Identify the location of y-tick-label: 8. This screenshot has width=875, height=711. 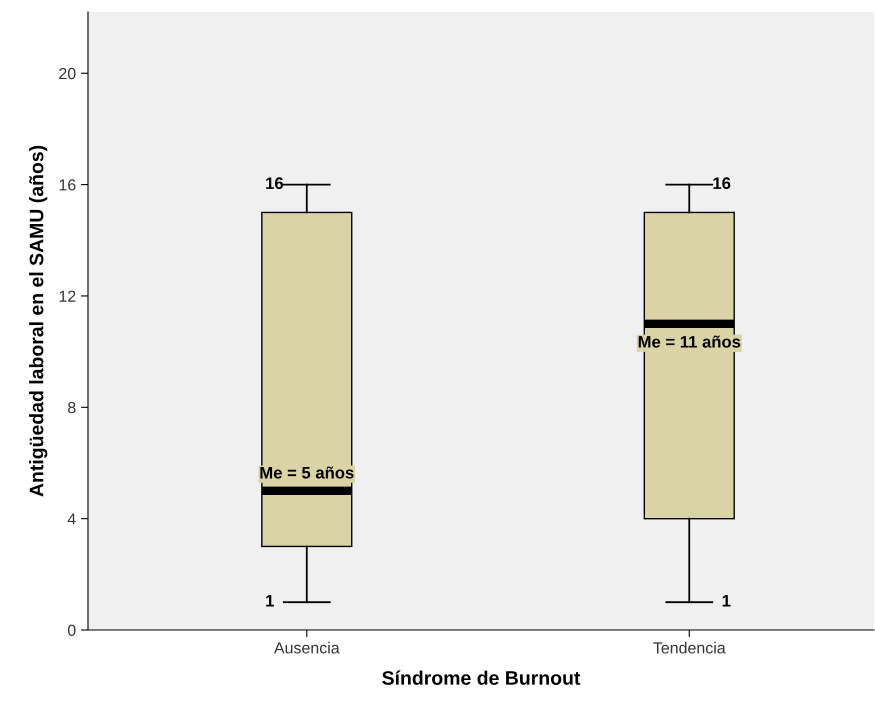
(72, 408).